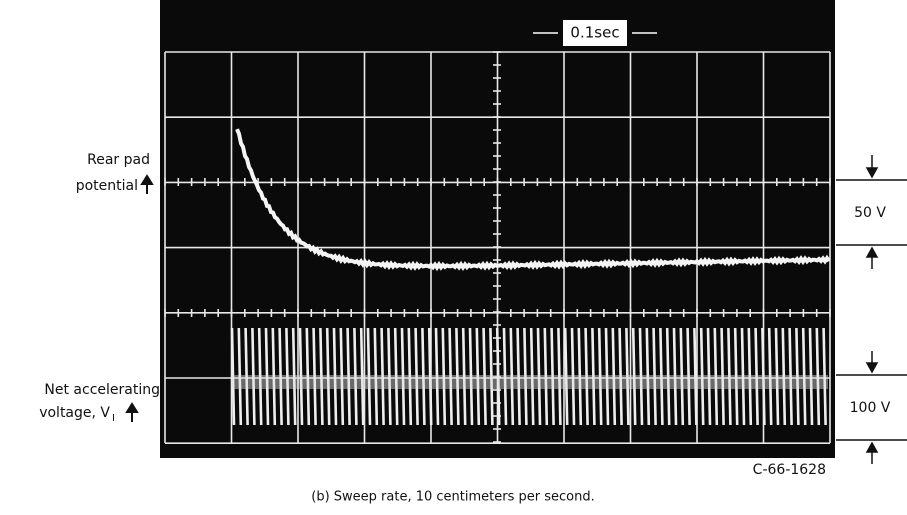 This screenshot has height=515, width=907. What do you see at coordinates (871, 309) in the screenshot?
I see `scale-bar` at bounding box center [871, 309].